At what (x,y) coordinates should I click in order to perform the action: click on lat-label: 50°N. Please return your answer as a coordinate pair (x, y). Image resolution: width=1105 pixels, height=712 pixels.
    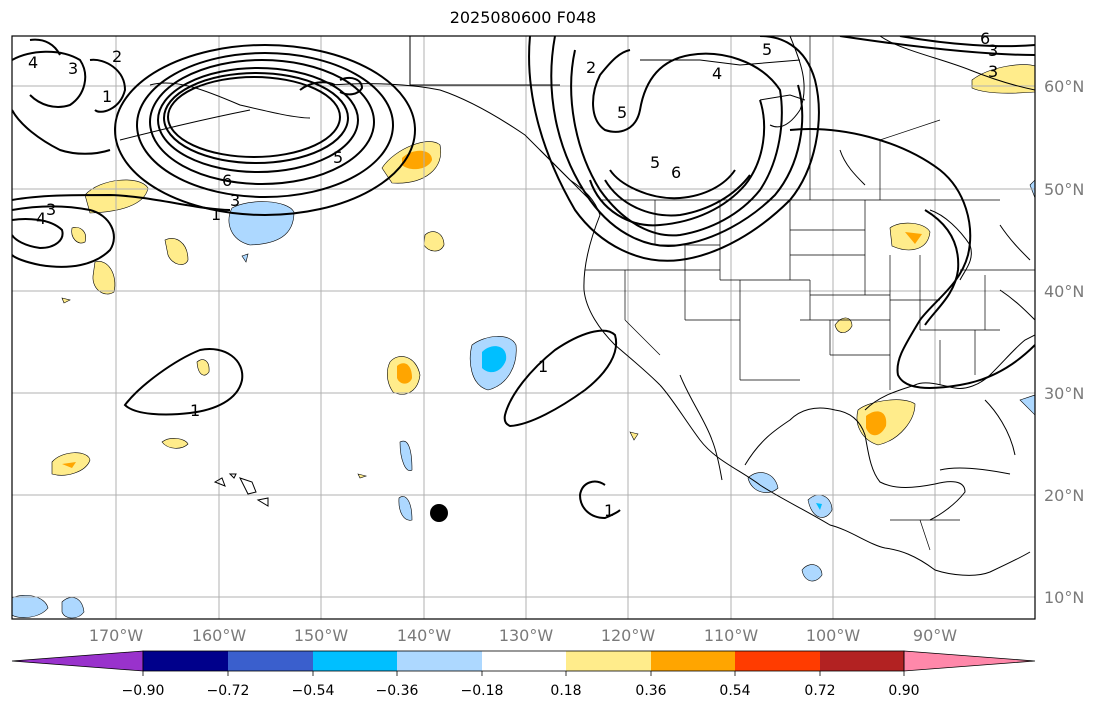
    Looking at the image, I should click on (1064, 189).